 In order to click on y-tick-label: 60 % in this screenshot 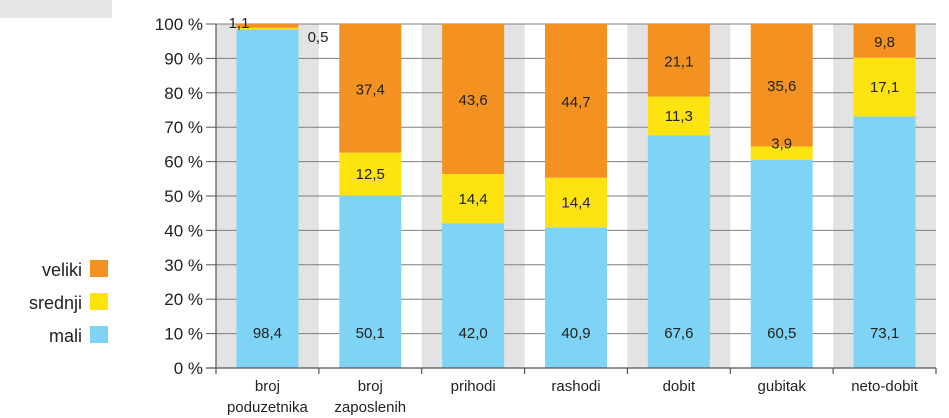, I will do `click(183, 162)`.